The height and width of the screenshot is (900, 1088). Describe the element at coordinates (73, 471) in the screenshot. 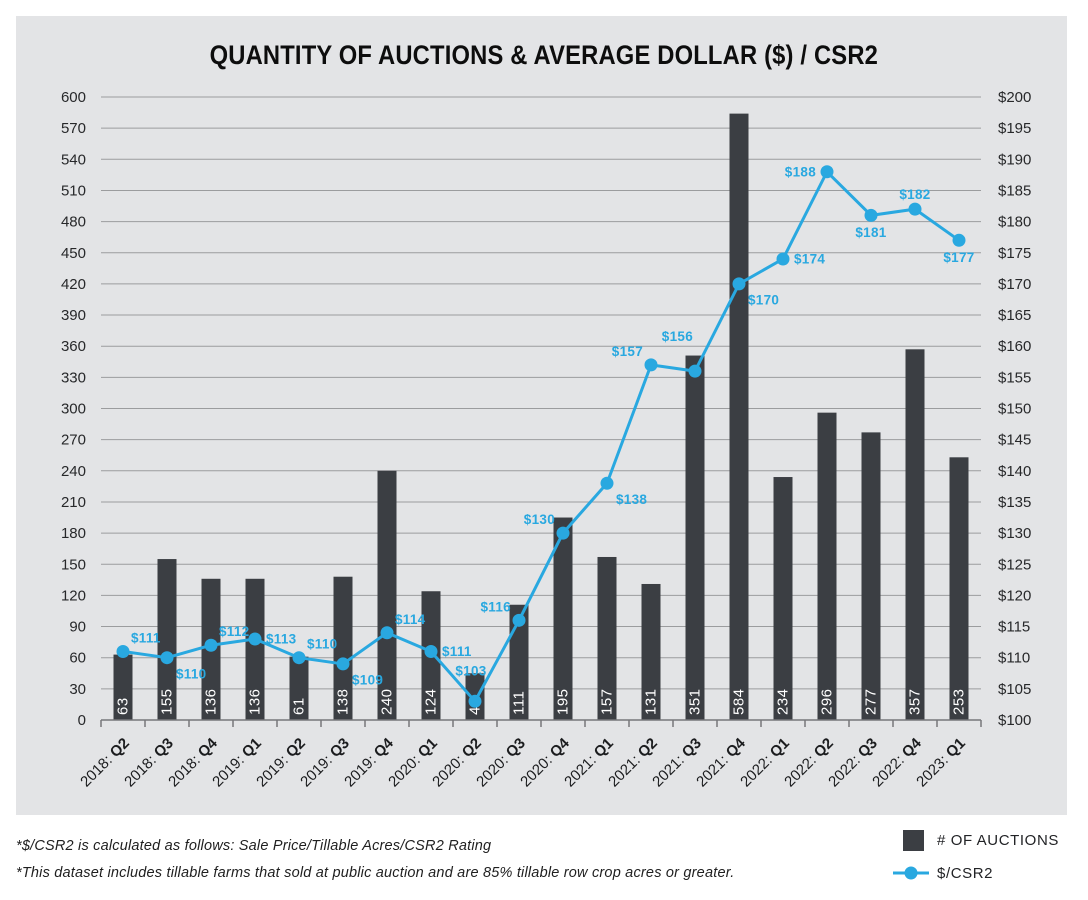

I see `y-axis-left-tick-label: 240` at that location.